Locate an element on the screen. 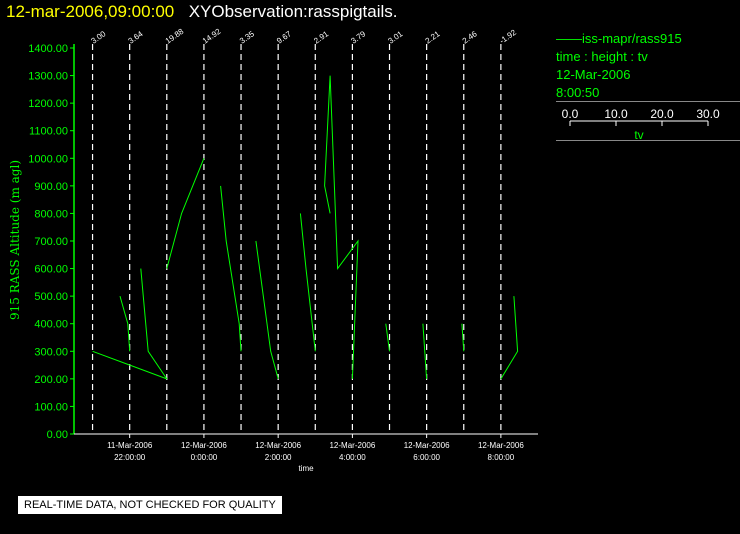 The height and width of the screenshot is (534, 740). legend-variables: time : height : tv is located at coordinates (602, 56).